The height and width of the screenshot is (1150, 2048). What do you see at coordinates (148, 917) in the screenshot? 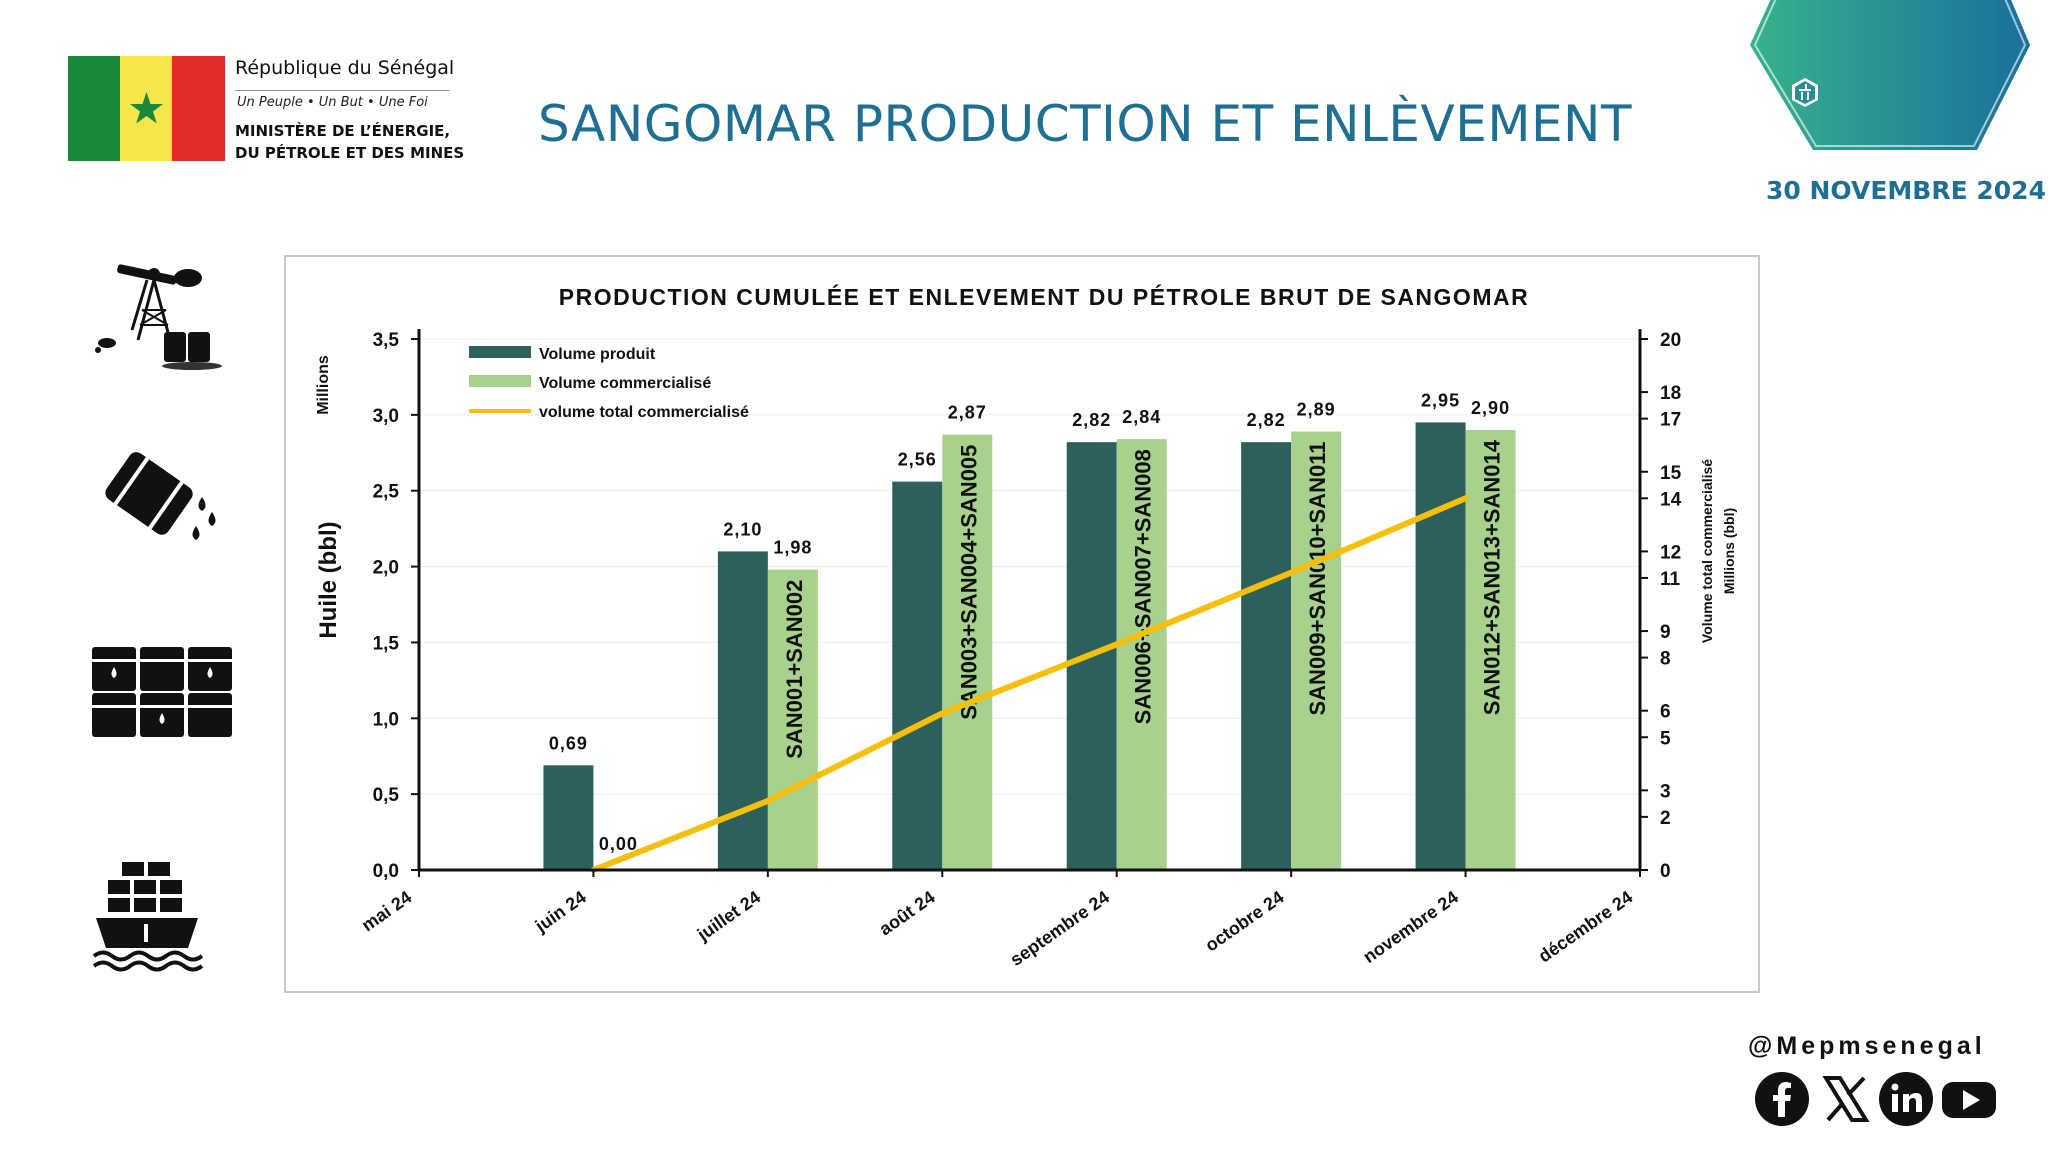
I see `cargo-ship-icon` at bounding box center [148, 917].